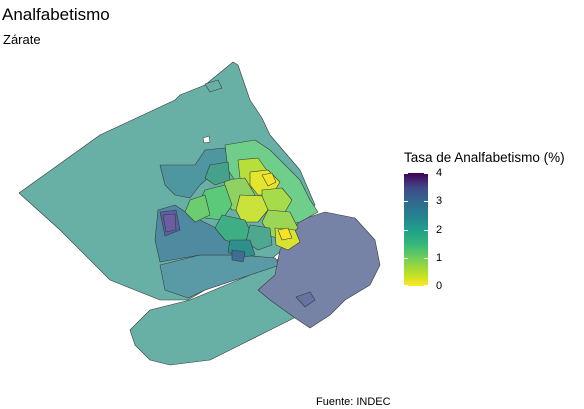  Describe the element at coordinates (215, 311) in the screenshot. I see `district-south` at that location.